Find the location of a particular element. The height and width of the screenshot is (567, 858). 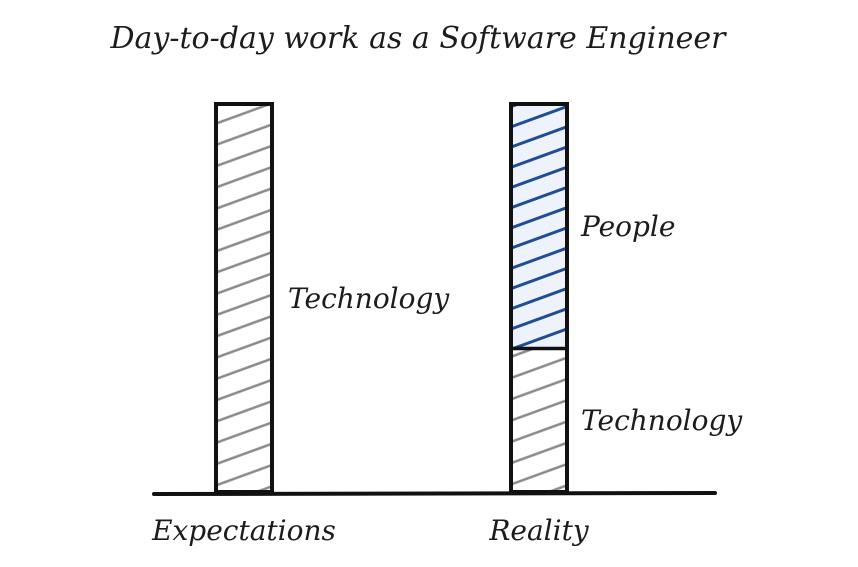

chart-title: Day-to-day work as a Software Engineer is located at coordinates (418, 38).